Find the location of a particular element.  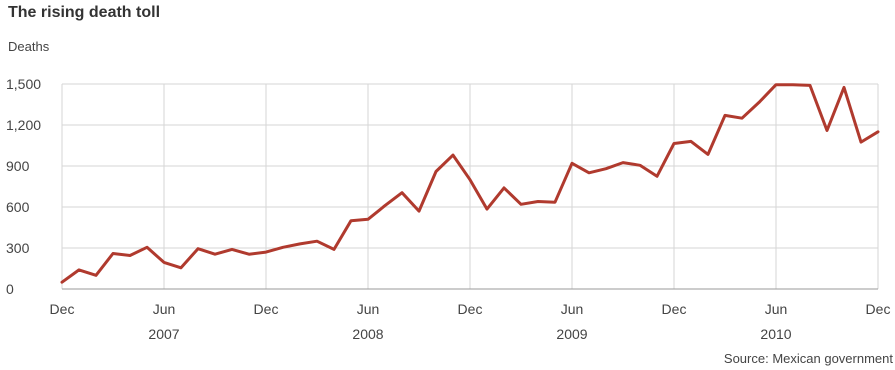

year-label: 2008 is located at coordinates (367, 334).